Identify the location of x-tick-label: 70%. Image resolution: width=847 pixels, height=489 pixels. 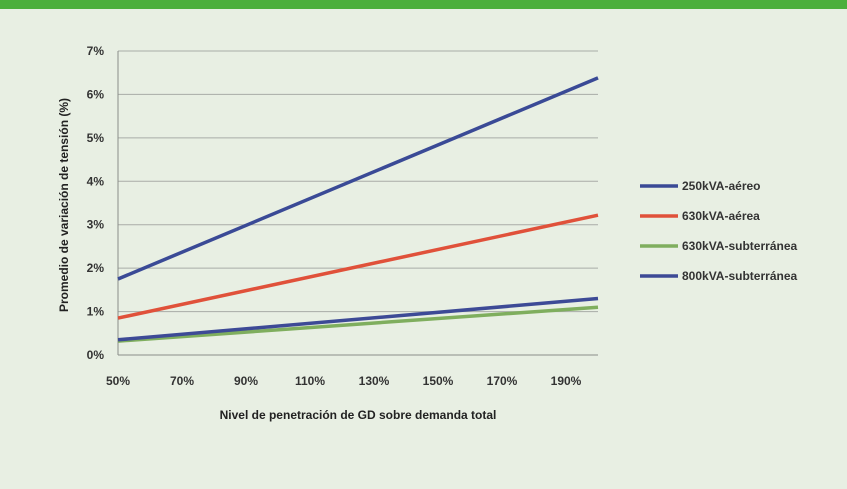
(182, 381).